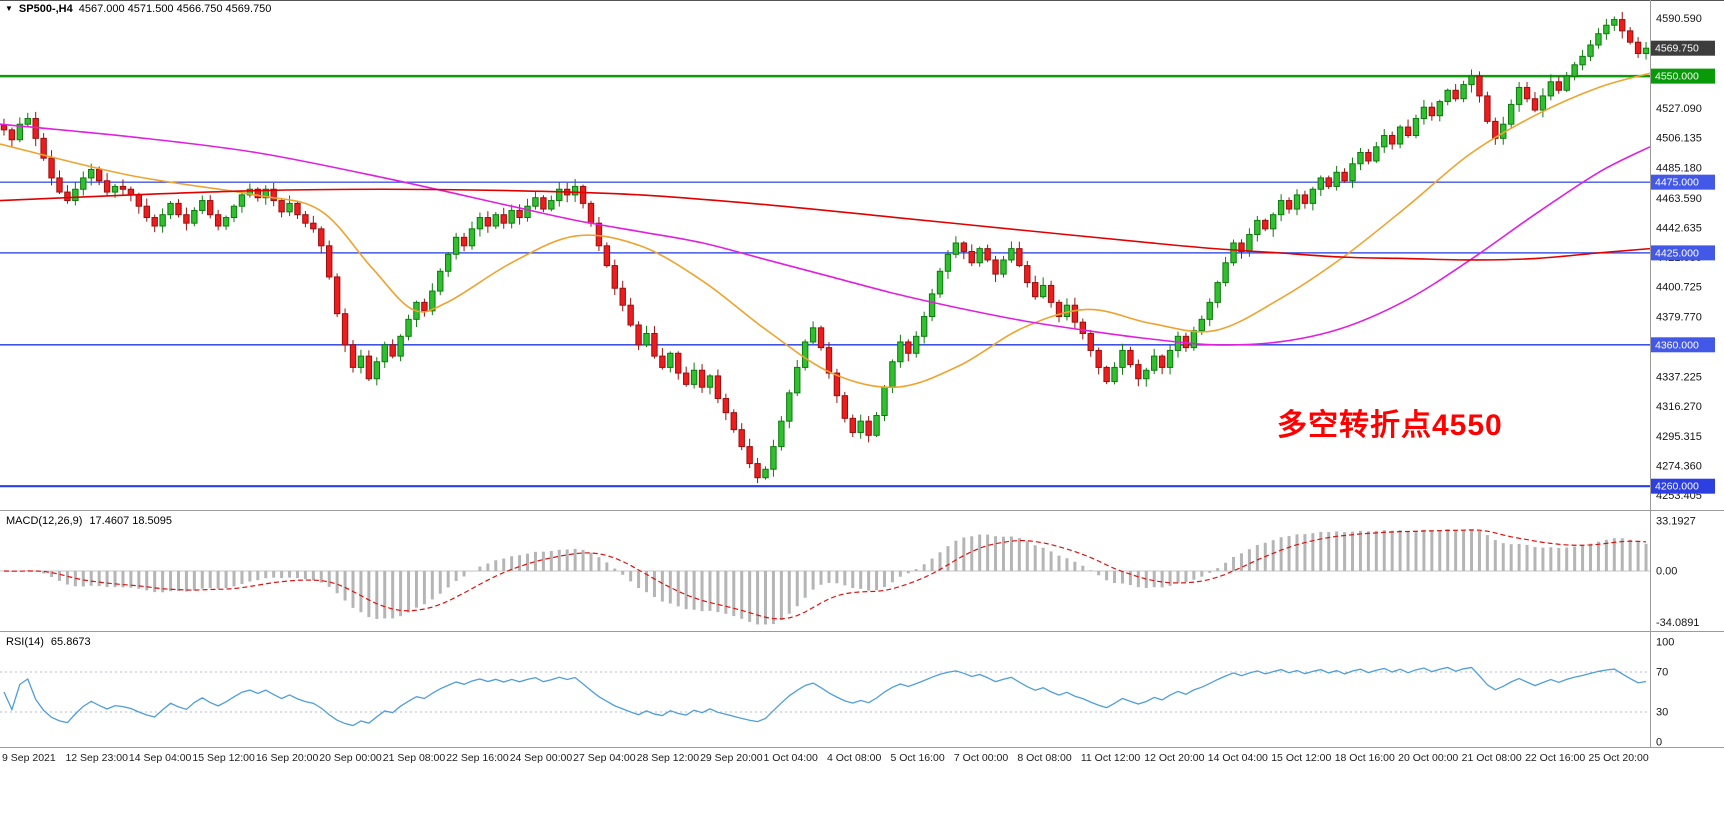  Describe the element at coordinates (1390, 425) in the screenshot. I see `chart-annotation: 多空转折点4550` at that location.